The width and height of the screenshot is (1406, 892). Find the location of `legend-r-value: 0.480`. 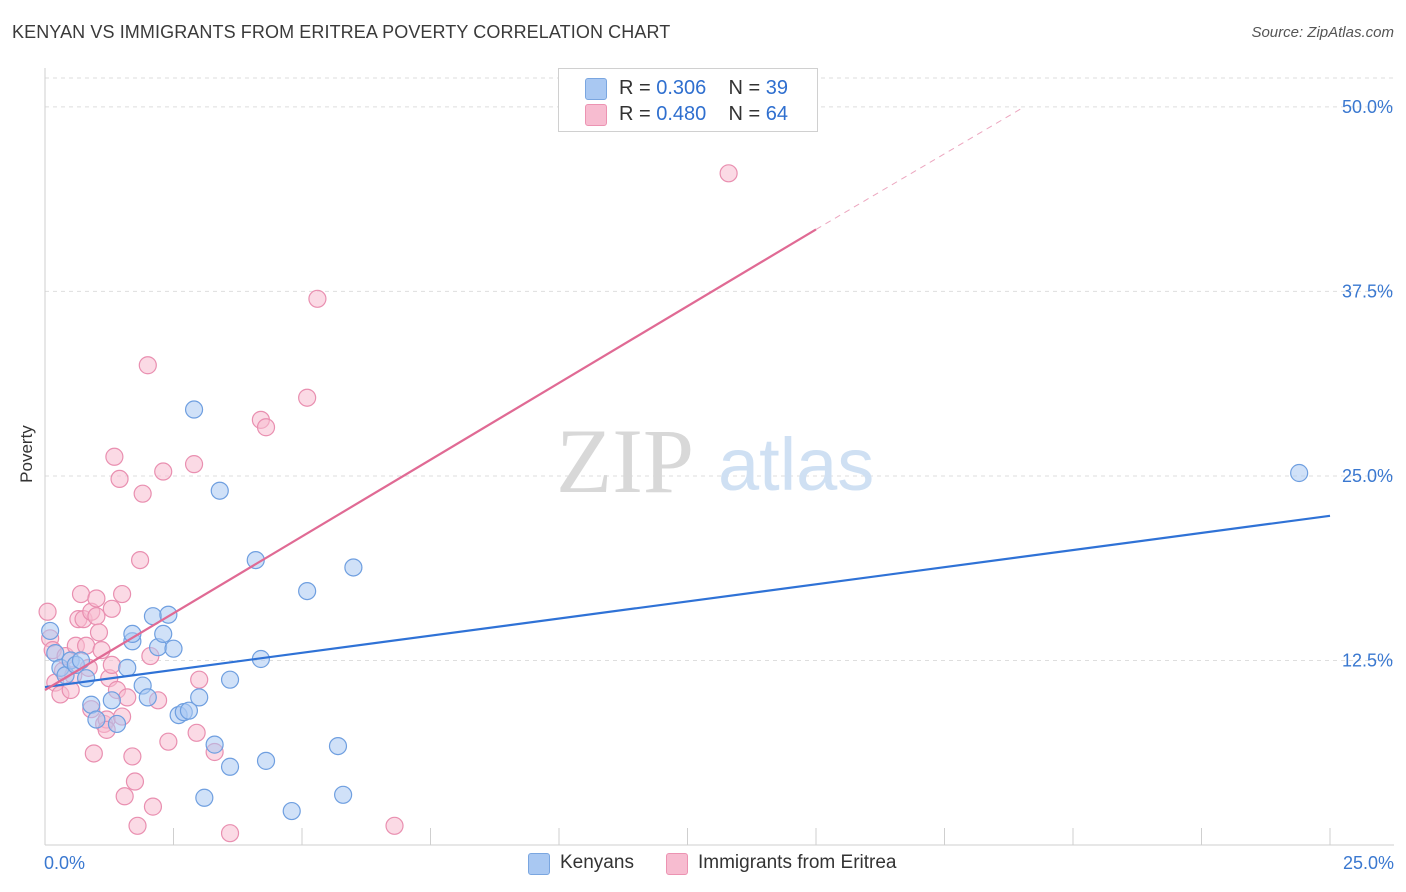

legend-r-value: 0.480 is located at coordinates (681, 114).